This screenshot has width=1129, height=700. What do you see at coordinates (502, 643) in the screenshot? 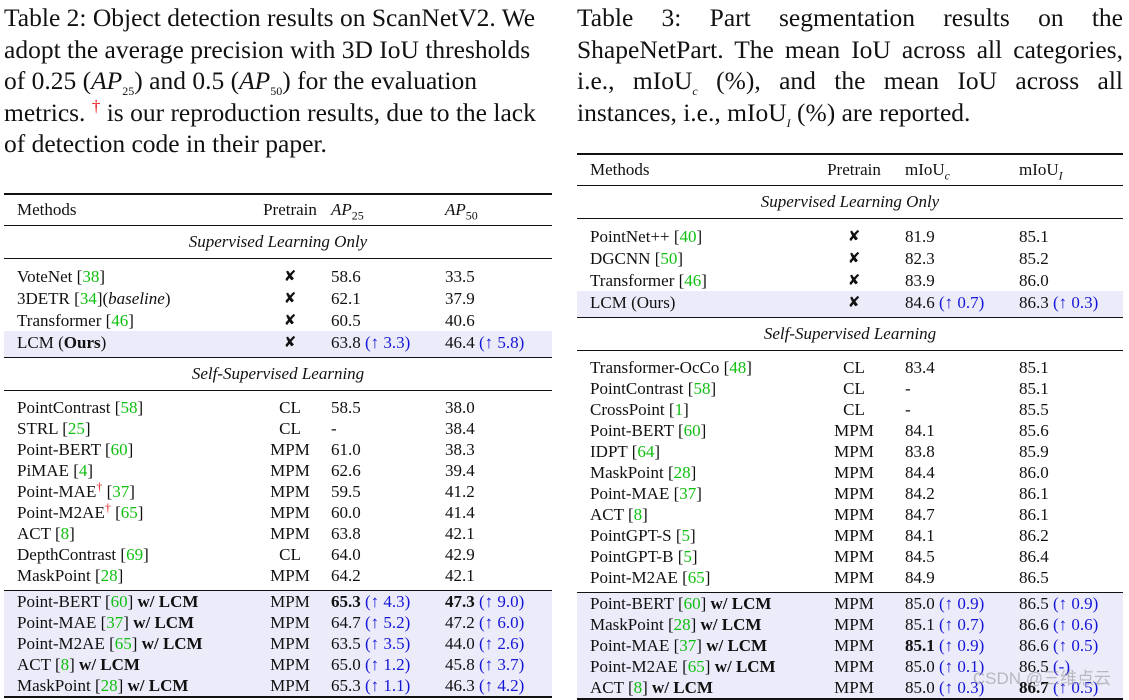
I see `improvement: (↑ 2.6)` at bounding box center [502, 643].